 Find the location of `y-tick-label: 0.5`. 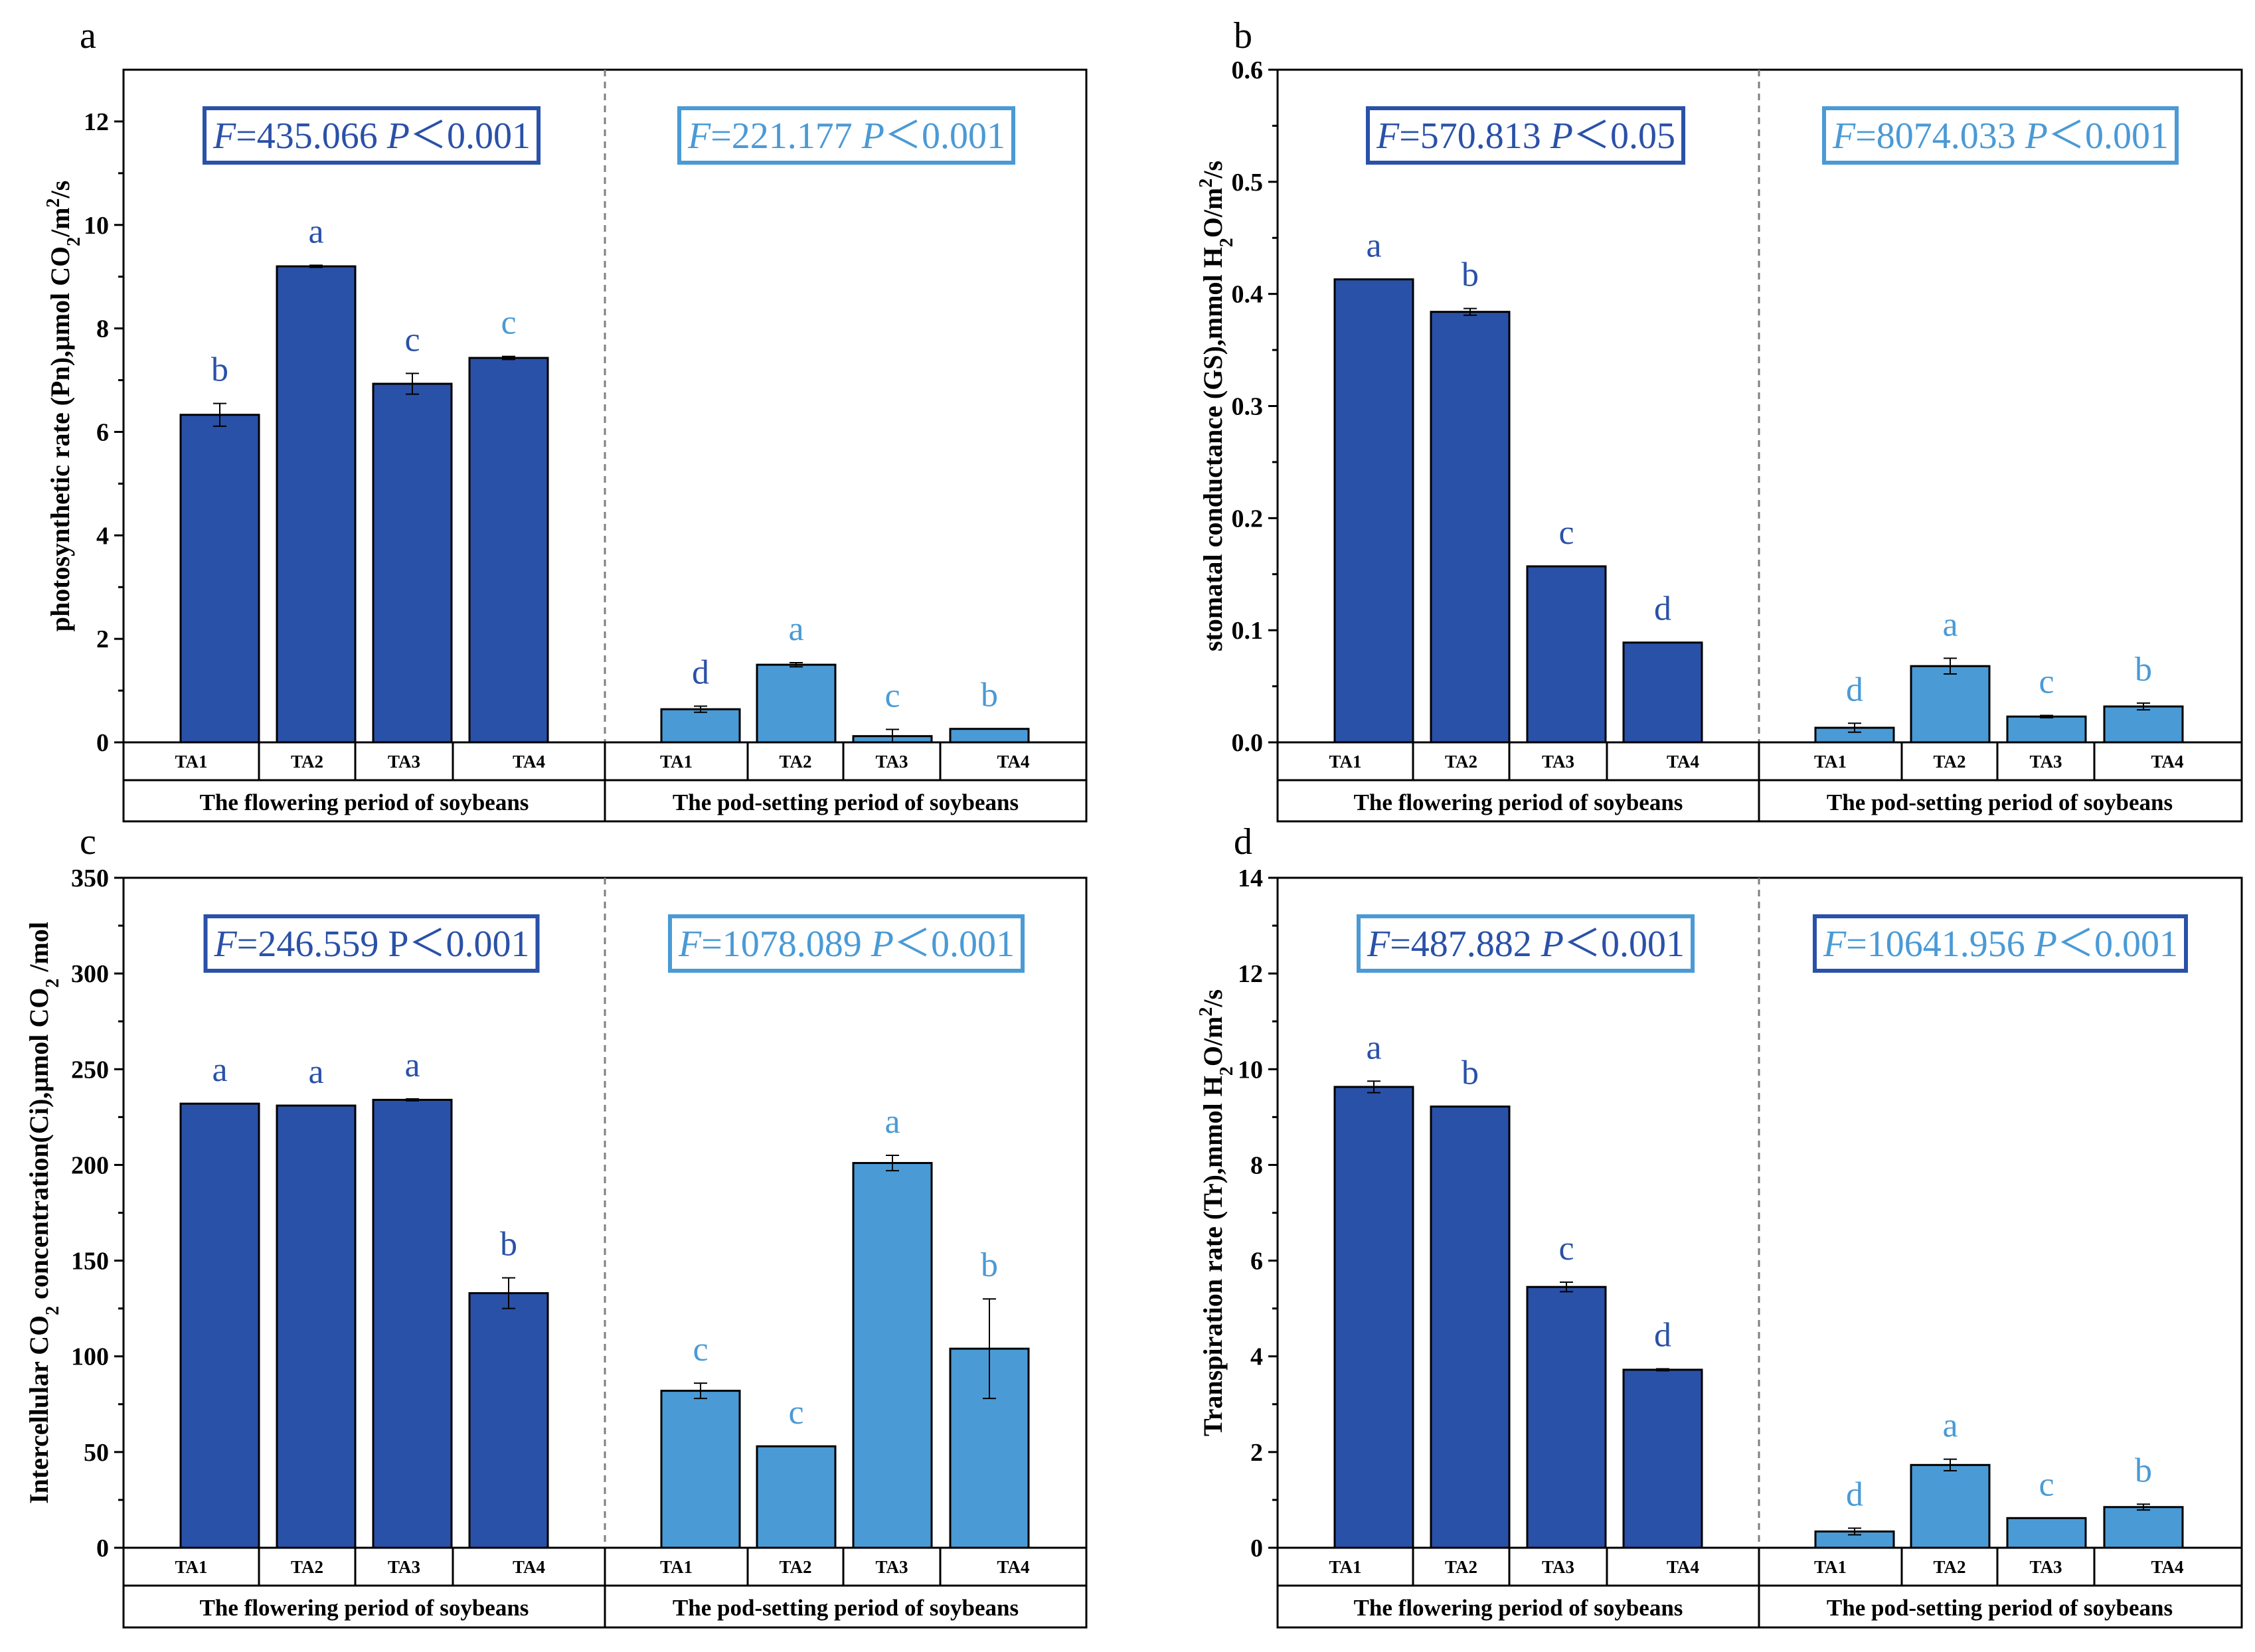

y-tick-label: 0.5 is located at coordinates (1248, 183).